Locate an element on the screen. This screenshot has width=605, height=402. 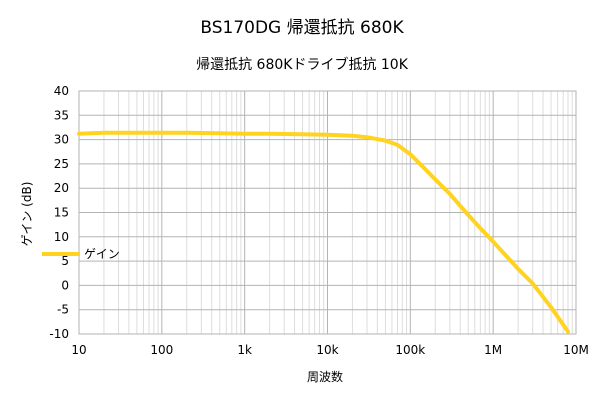
y-tick-label: 25 is located at coordinates (61, 164).